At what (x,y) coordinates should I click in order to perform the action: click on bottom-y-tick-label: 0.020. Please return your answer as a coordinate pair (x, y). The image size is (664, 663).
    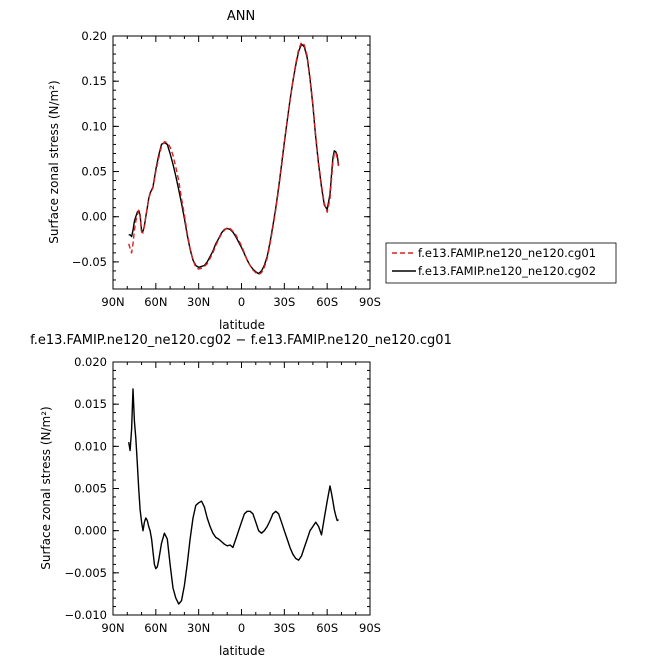
    Looking at the image, I should click on (90, 362).